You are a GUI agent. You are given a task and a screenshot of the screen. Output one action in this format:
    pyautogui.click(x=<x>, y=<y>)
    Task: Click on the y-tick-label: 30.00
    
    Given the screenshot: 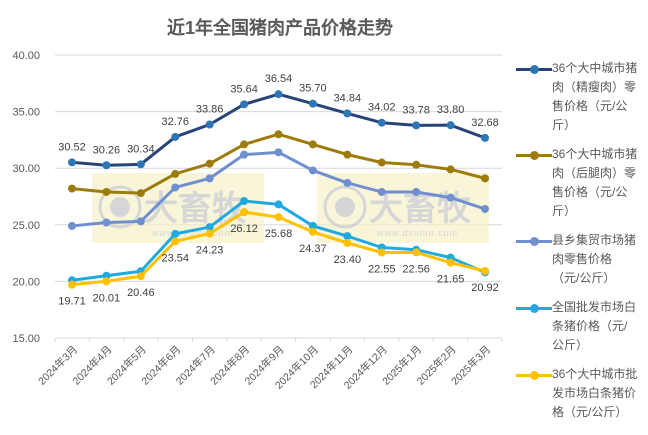 What is the action you would take?
    pyautogui.click(x=26, y=169)
    